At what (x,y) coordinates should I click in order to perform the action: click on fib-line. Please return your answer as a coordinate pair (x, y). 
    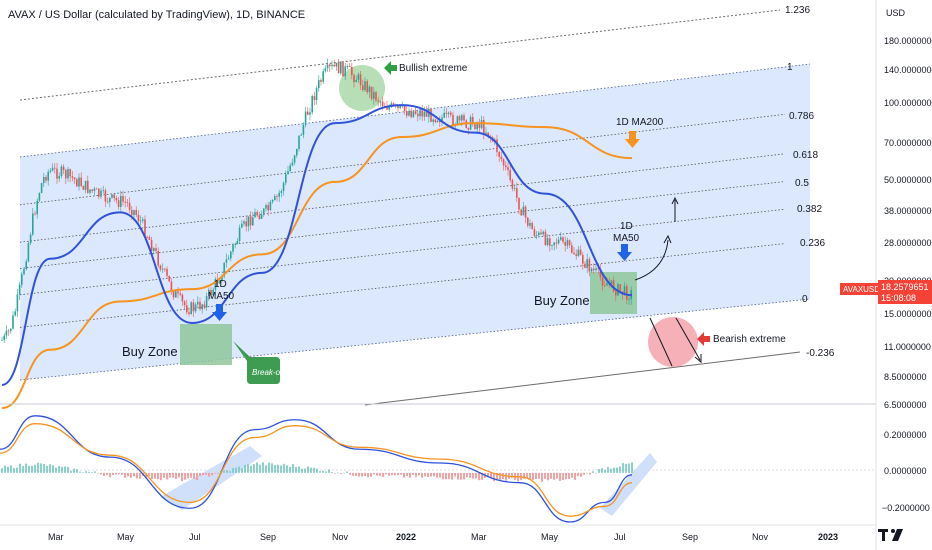
    Looking at the image, I should click on (402, 198).